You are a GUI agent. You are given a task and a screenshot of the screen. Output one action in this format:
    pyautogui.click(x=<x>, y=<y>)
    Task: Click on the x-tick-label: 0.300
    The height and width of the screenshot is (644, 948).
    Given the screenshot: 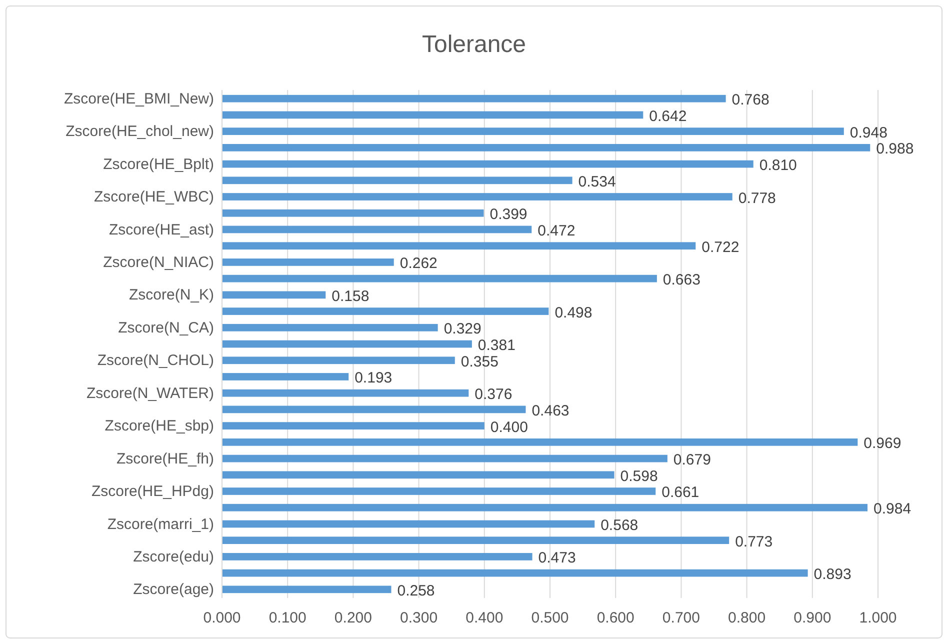 What is the action you would take?
    pyautogui.click(x=419, y=618)
    